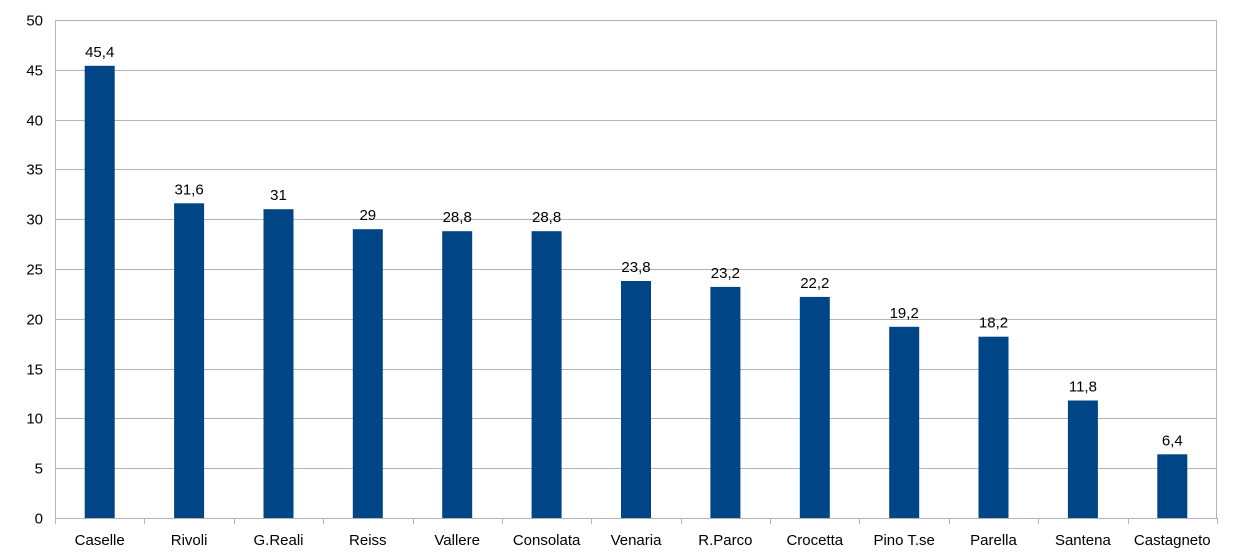  I want to click on y-tick-label: 10, so click(34, 419).